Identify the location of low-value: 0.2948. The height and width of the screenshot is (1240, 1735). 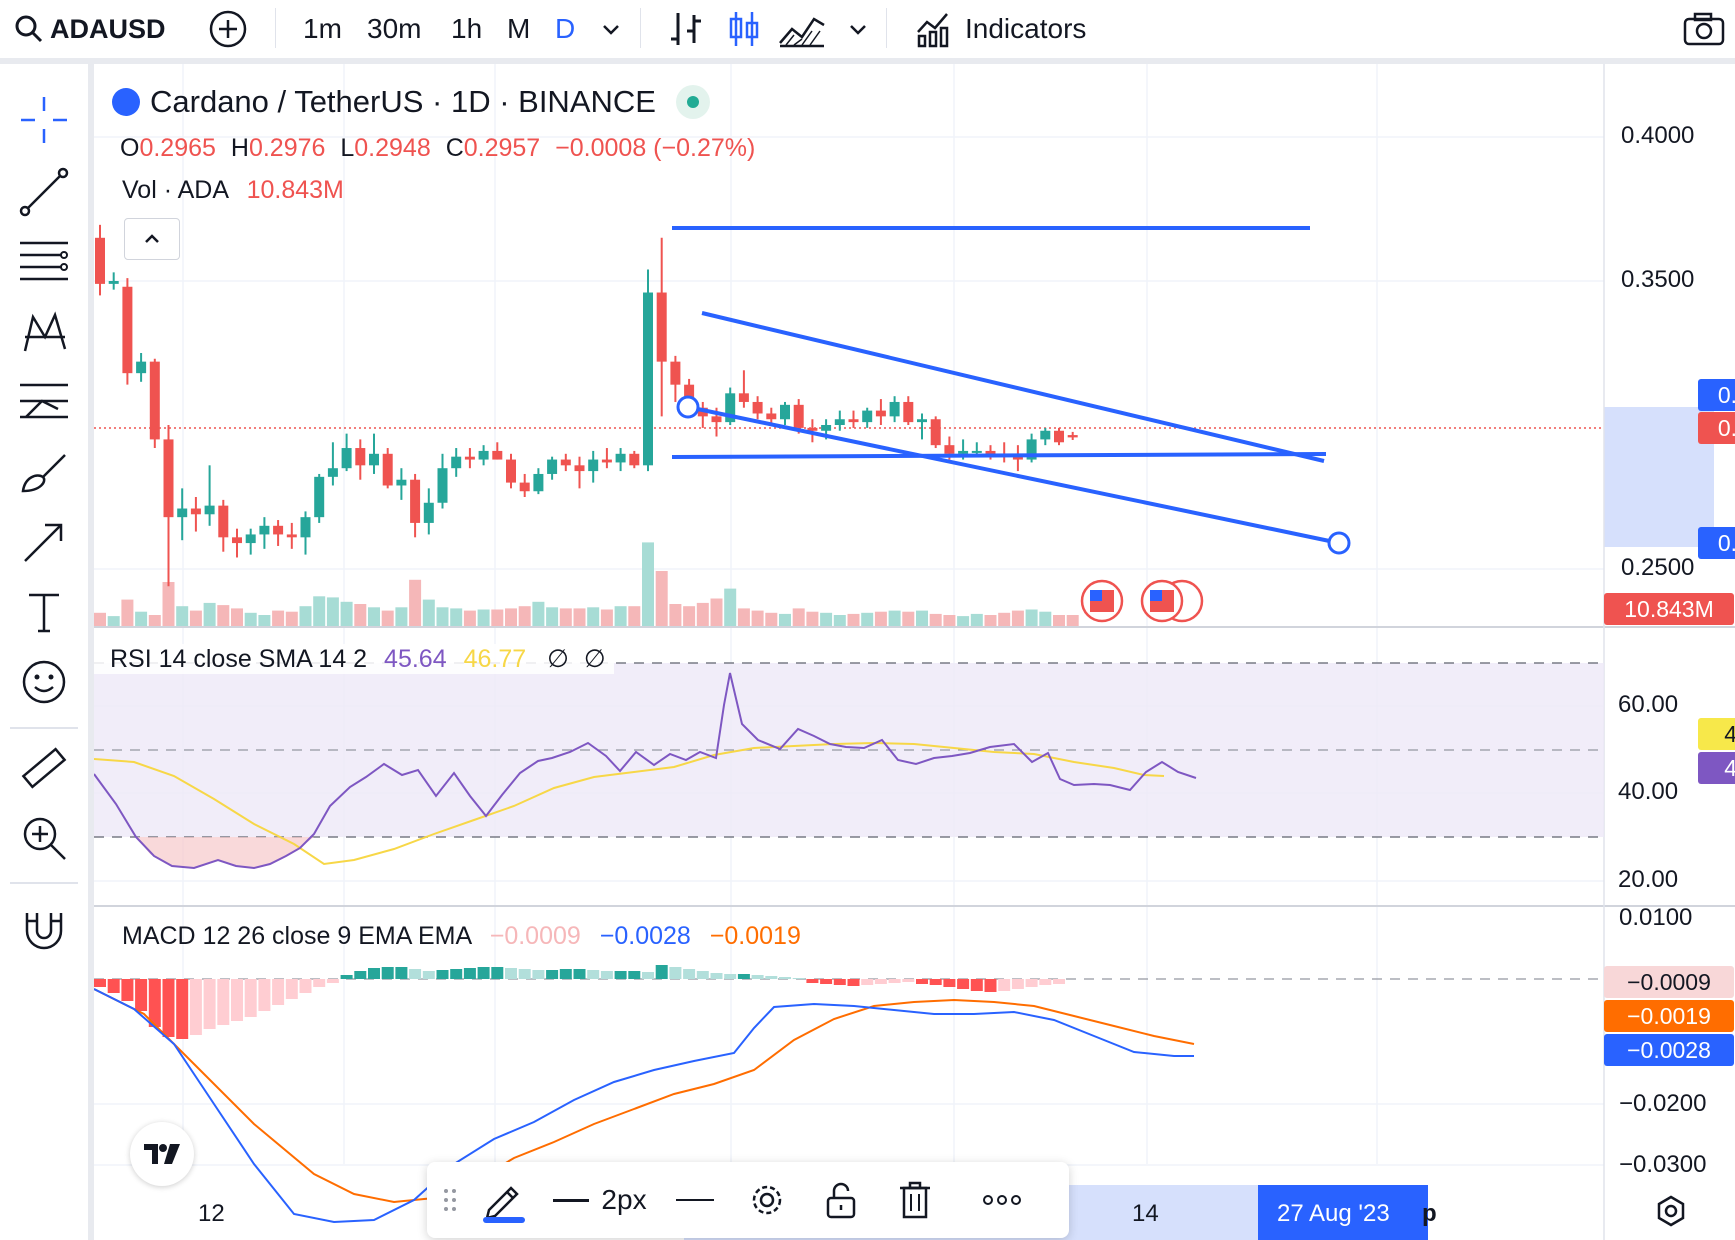
(392, 148).